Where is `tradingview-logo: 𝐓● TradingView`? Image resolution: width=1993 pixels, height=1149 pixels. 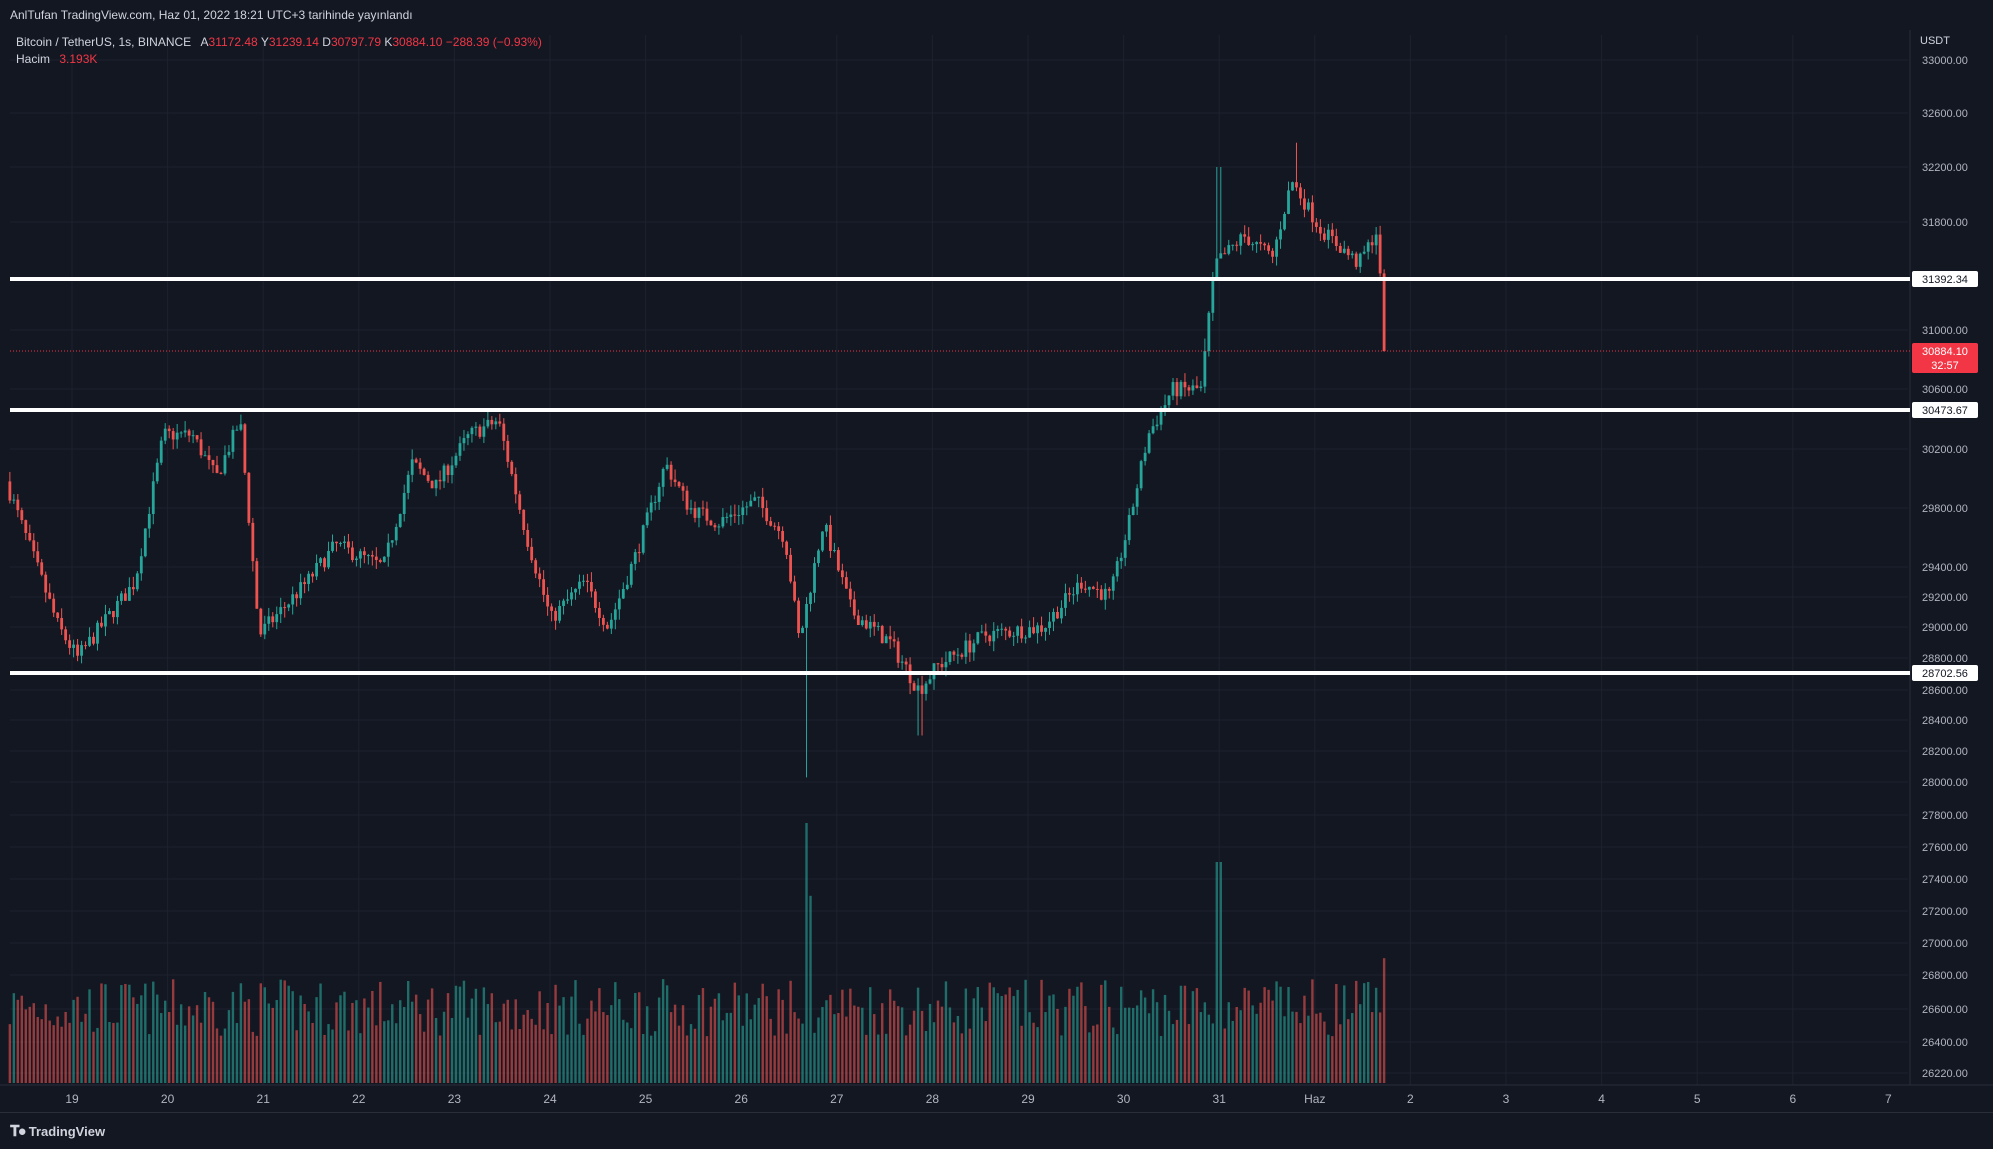
tradingview-logo: 𝐓● TradingView is located at coordinates (57, 1131).